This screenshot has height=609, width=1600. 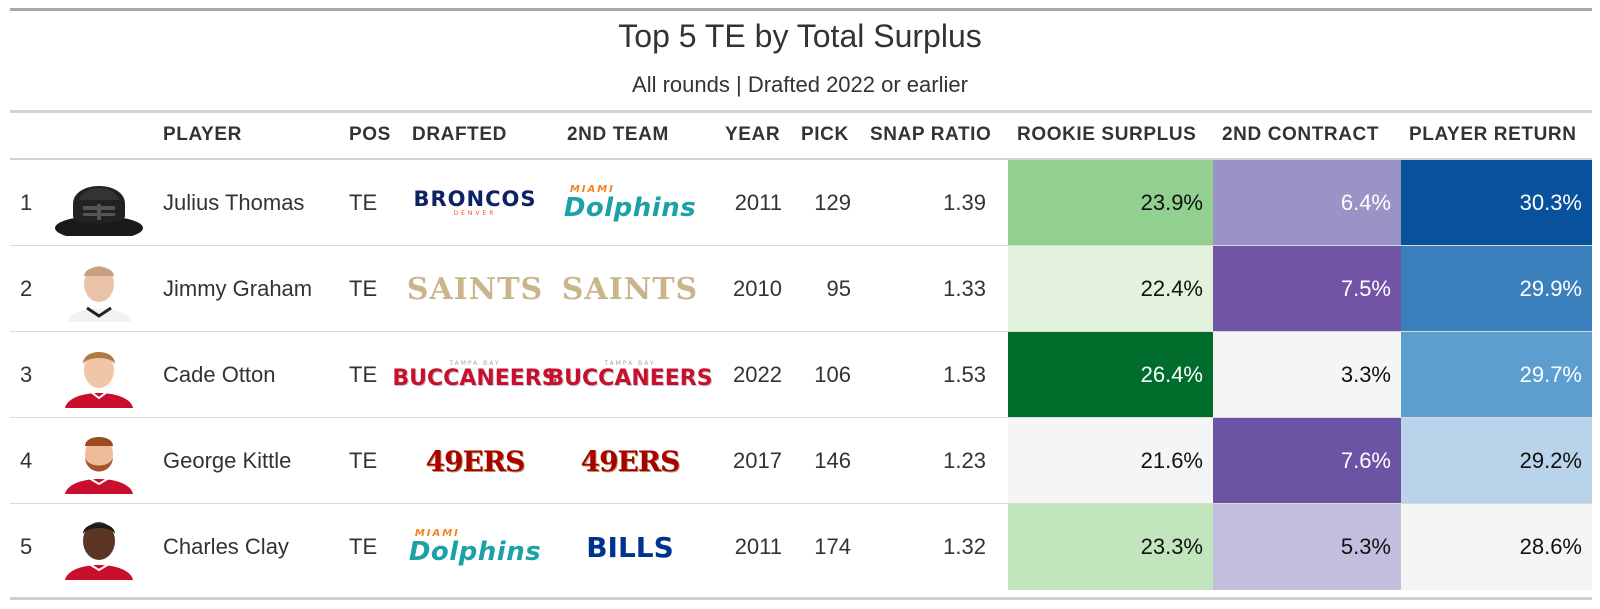 I want to click on header-snap-ratio: SNAP RATIO, so click(x=931, y=134).